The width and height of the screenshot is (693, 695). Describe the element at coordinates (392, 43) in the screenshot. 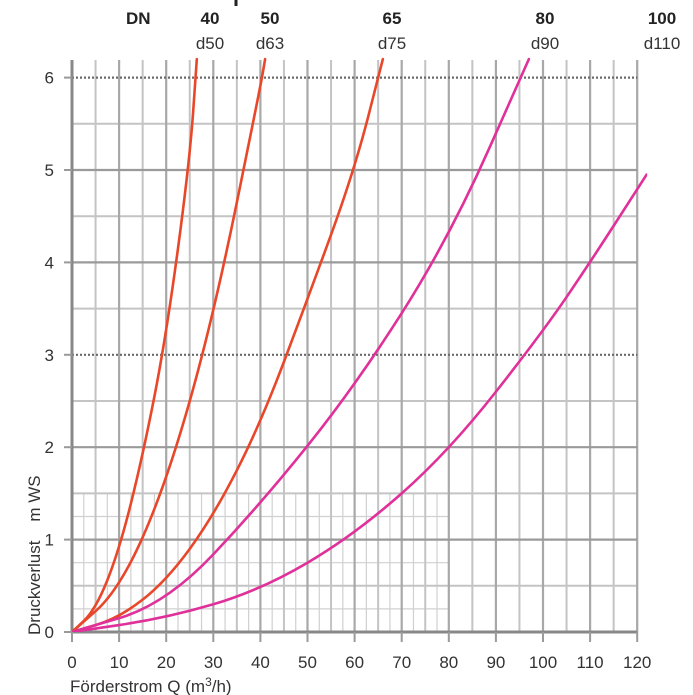

I see `d-size-label: d75` at that location.